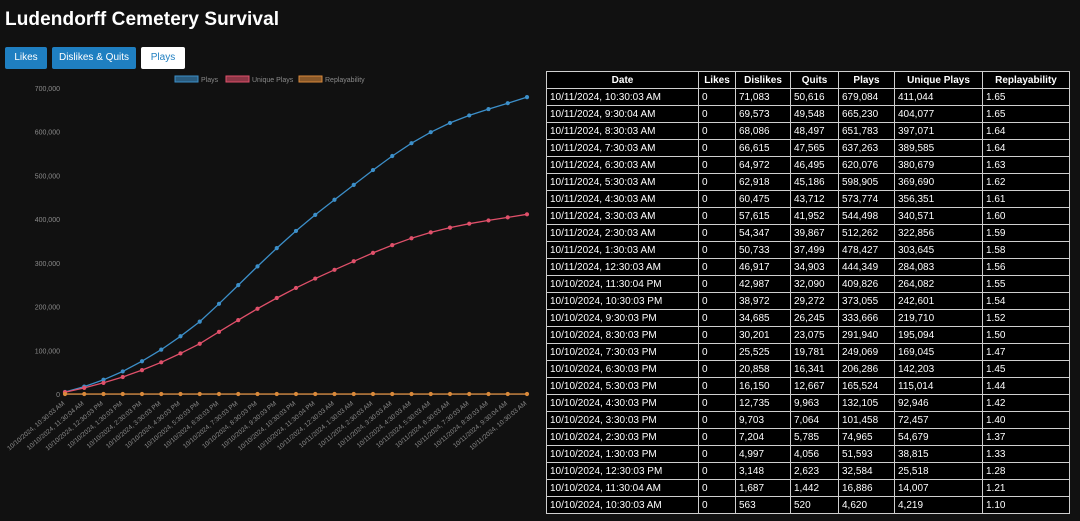 This screenshot has width=1080, height=521. I want to click on legend-label: Replayability, so click(345, 80).